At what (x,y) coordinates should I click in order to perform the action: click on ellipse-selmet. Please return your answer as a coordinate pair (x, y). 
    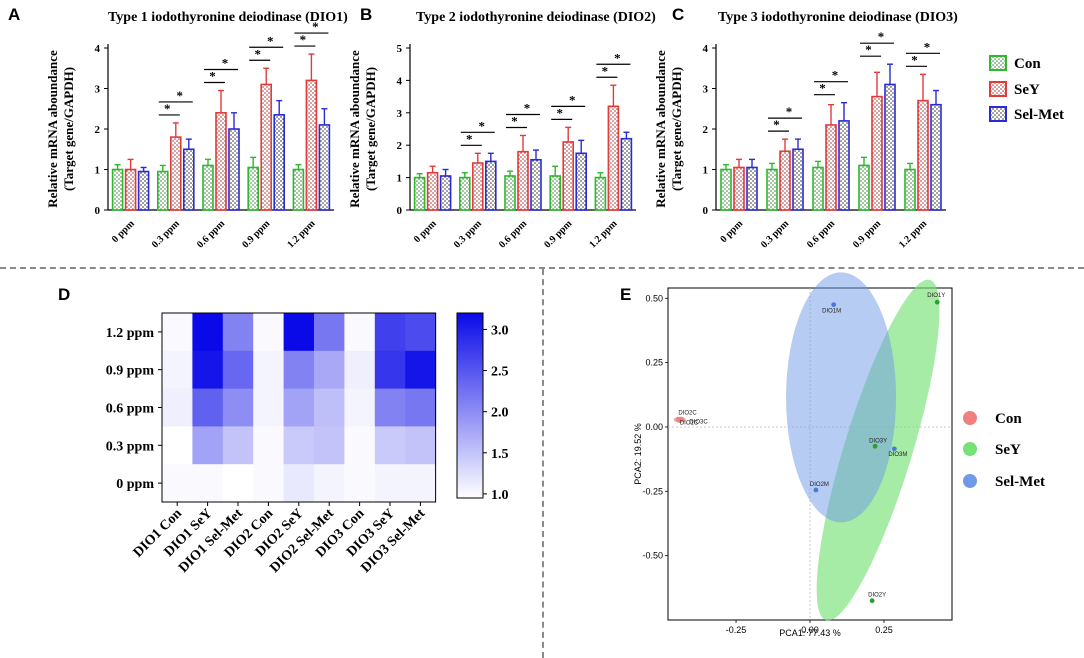
    Looking at the image, I should click on (841, 397).